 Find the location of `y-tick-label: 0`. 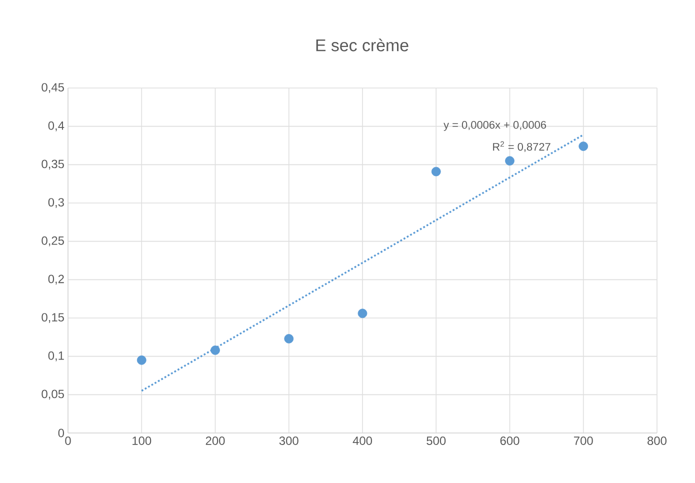

y-tick-label: 0 is located at coordinates (61, 433).